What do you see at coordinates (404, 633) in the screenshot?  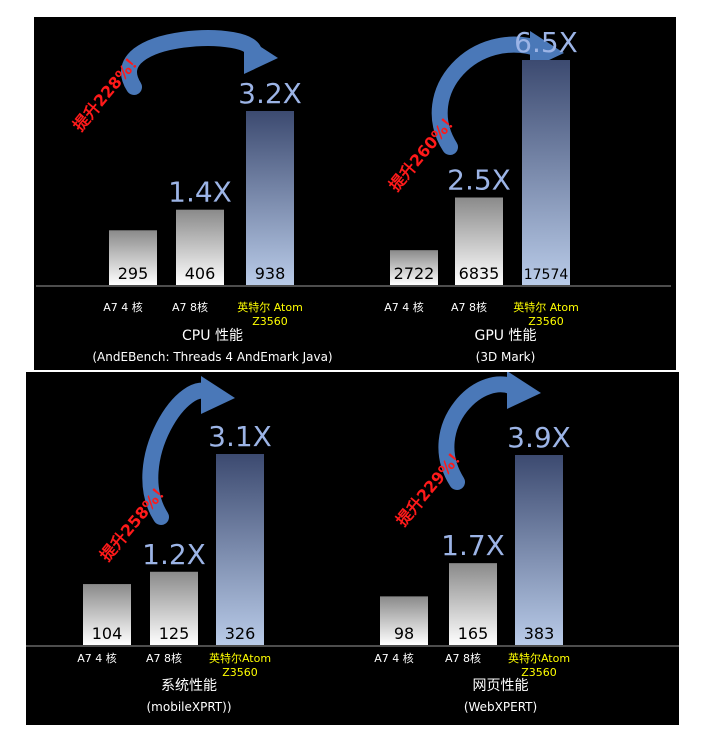 I see `value-label: 98` at bounding box center [404, 633].